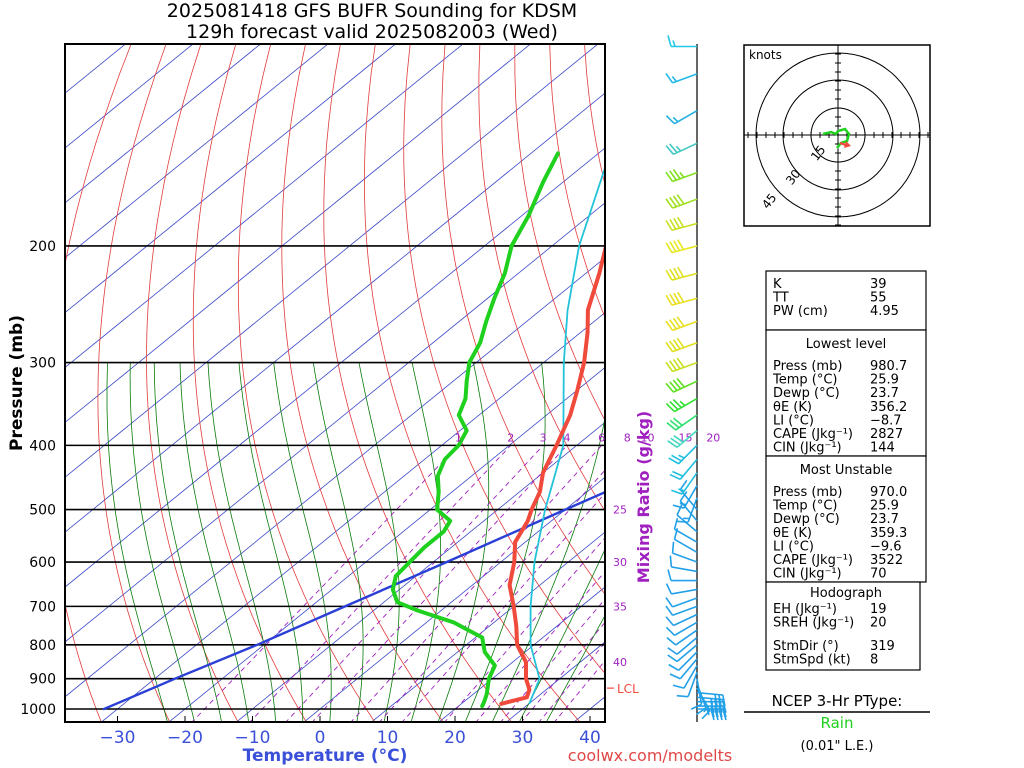  I want to click on parcel-profile, so click(353, 600).